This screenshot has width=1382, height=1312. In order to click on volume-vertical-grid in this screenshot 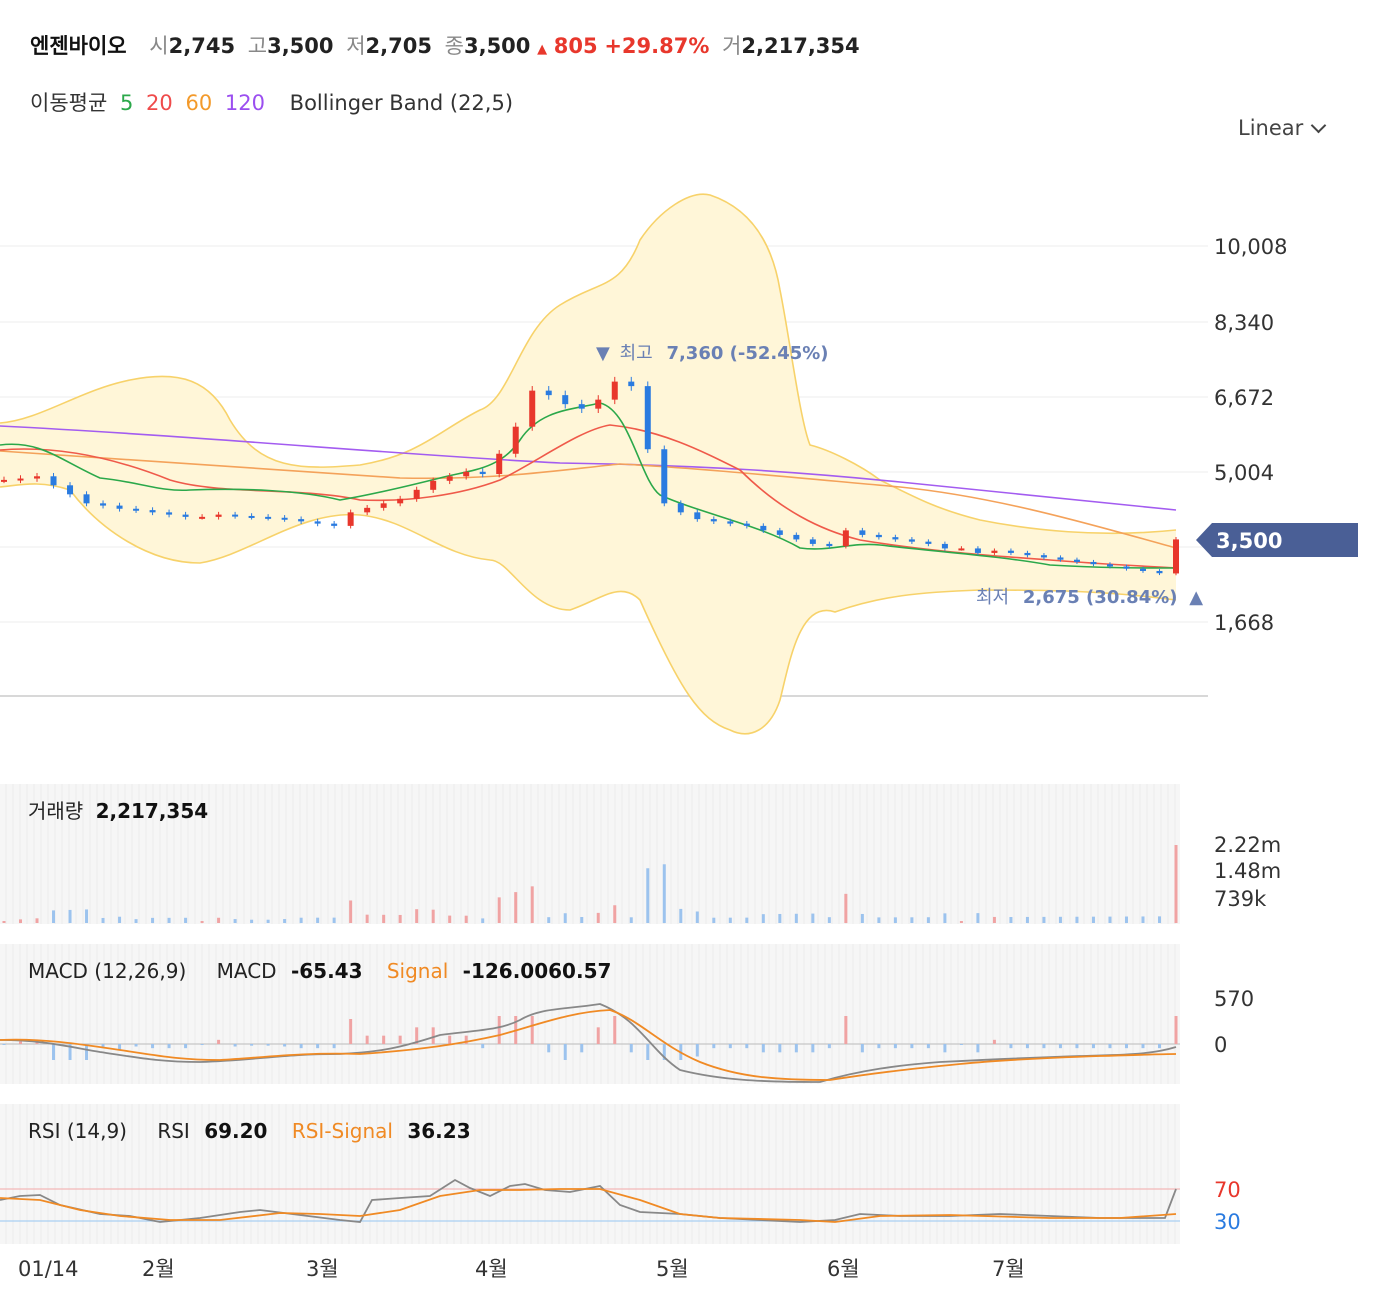, I will do `click(590, 854)`.